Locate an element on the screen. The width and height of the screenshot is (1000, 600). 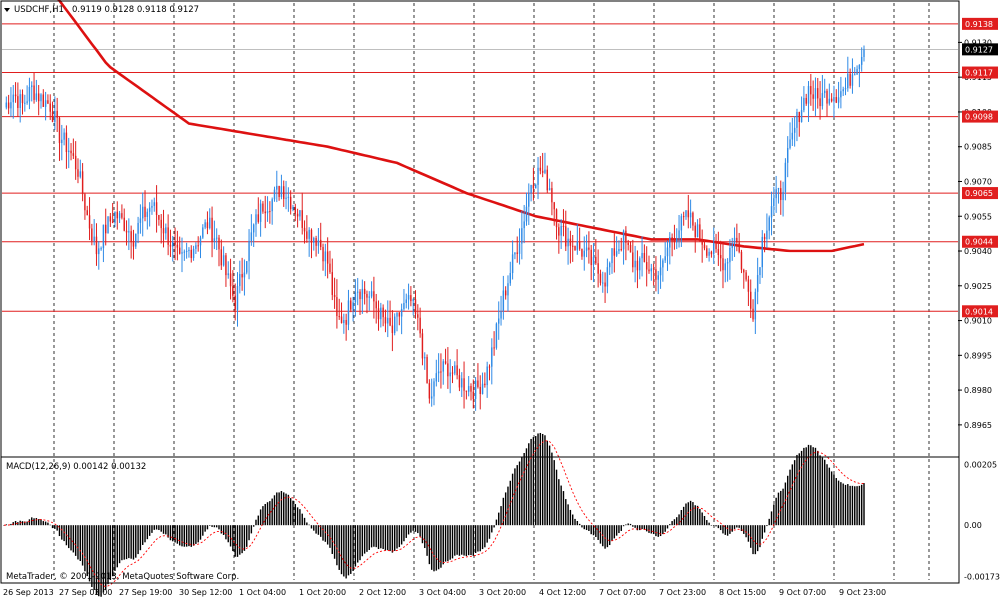
x-tick-label: 4 Oct 12:00 is located at coordinates (562, 592).